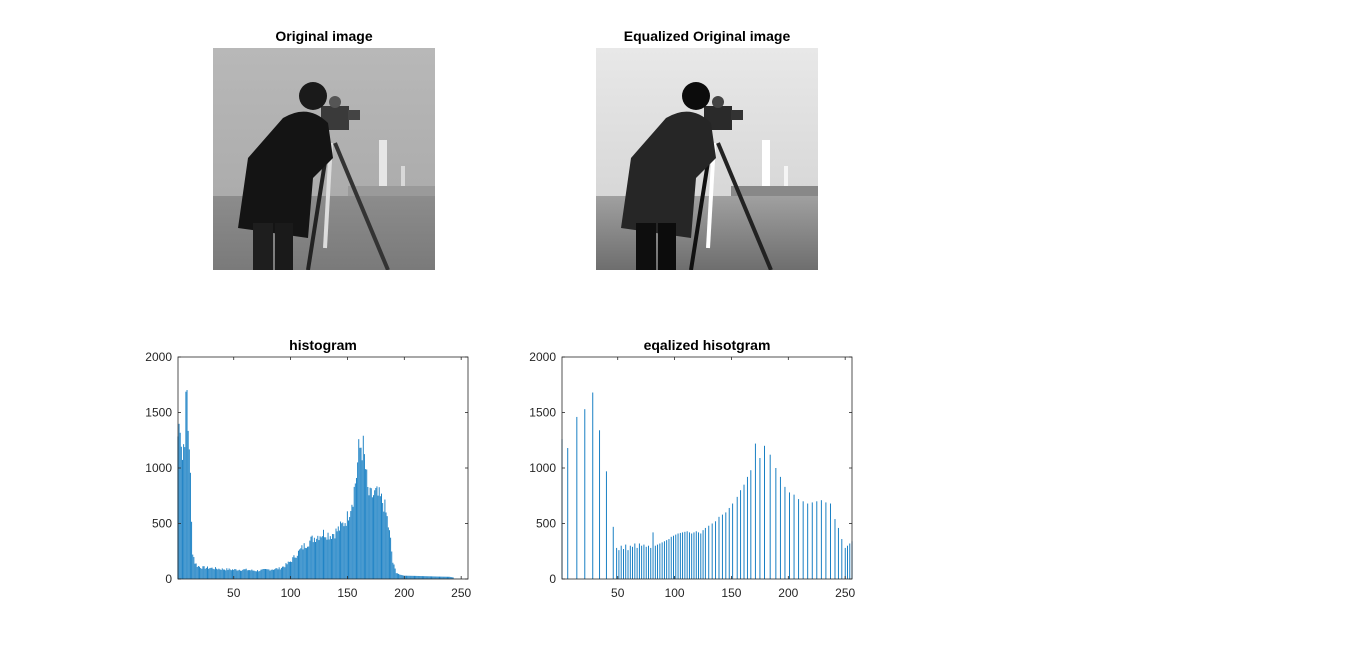 The width and height of the screenshot is (1366, 651). What do you see at coordinates (168, 579) in the screenshot?
I see `y-tick-label: 0` at bounding box center [168, 579].